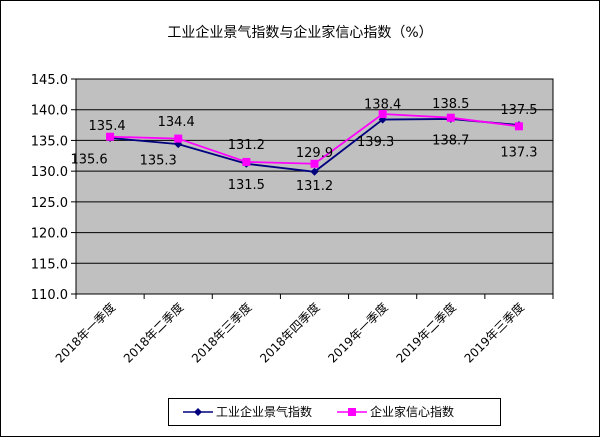 The image size is (600, 440). What do you see at coordinates (358, 333) in the screenshot?
I see `x-tick-label: 2019年一季度` at bounding box center [358, 333].